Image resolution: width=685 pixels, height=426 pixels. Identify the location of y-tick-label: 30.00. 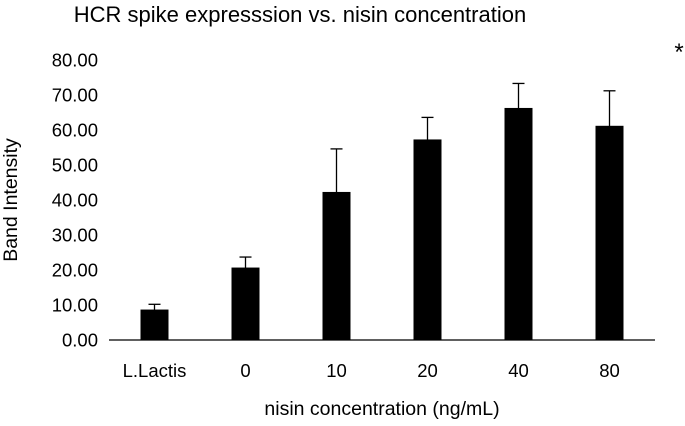
(75, 235).